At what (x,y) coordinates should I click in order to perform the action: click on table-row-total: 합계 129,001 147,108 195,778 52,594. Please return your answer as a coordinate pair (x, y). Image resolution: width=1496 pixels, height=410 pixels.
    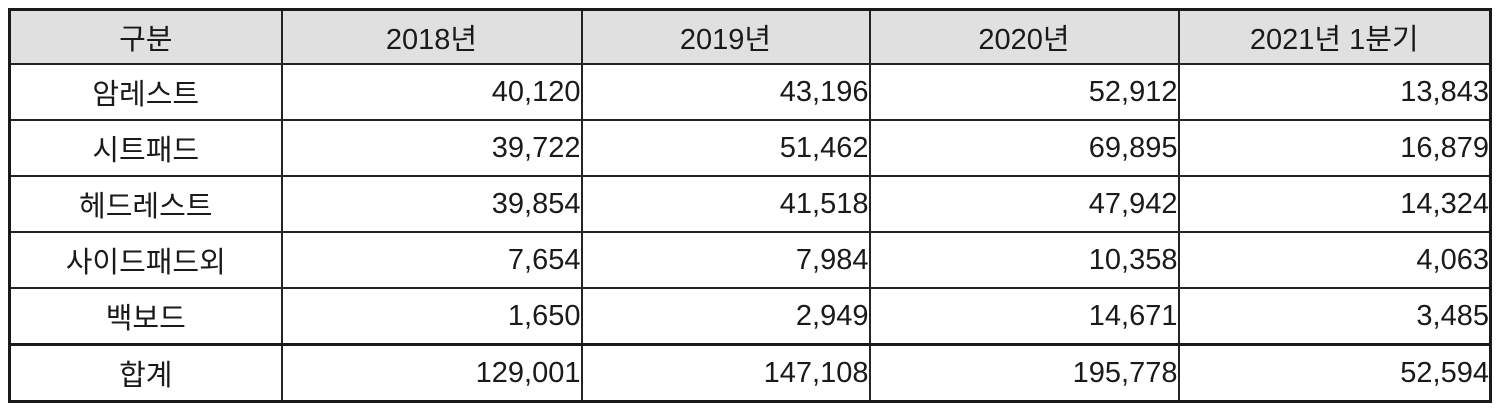
    Looking at the image, I should click on (750, 373).